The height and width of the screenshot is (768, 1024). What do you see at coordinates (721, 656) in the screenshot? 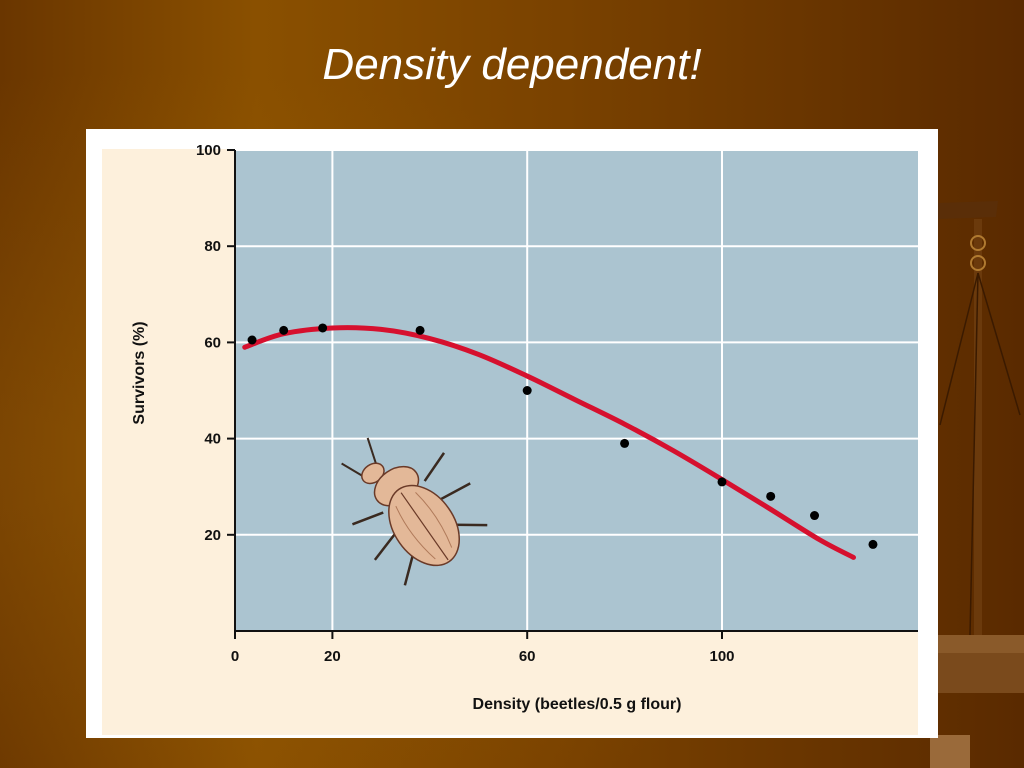
I see `x-tick-label: 100` at bounding box center [721, 656].